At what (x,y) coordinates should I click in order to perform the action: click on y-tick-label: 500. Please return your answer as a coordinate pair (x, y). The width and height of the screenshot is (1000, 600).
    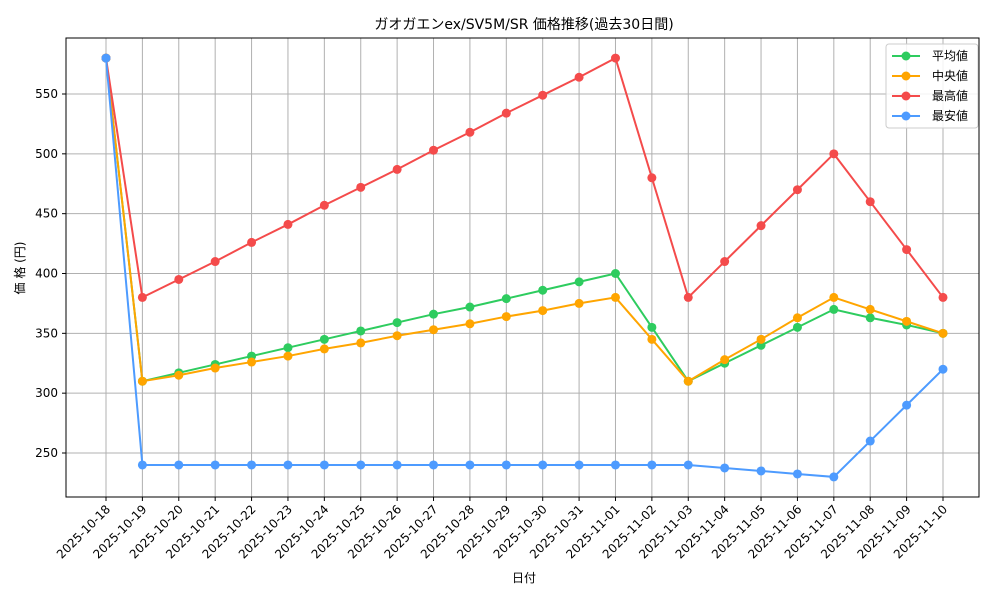
    Looking at the image, I should click on (46, 154).